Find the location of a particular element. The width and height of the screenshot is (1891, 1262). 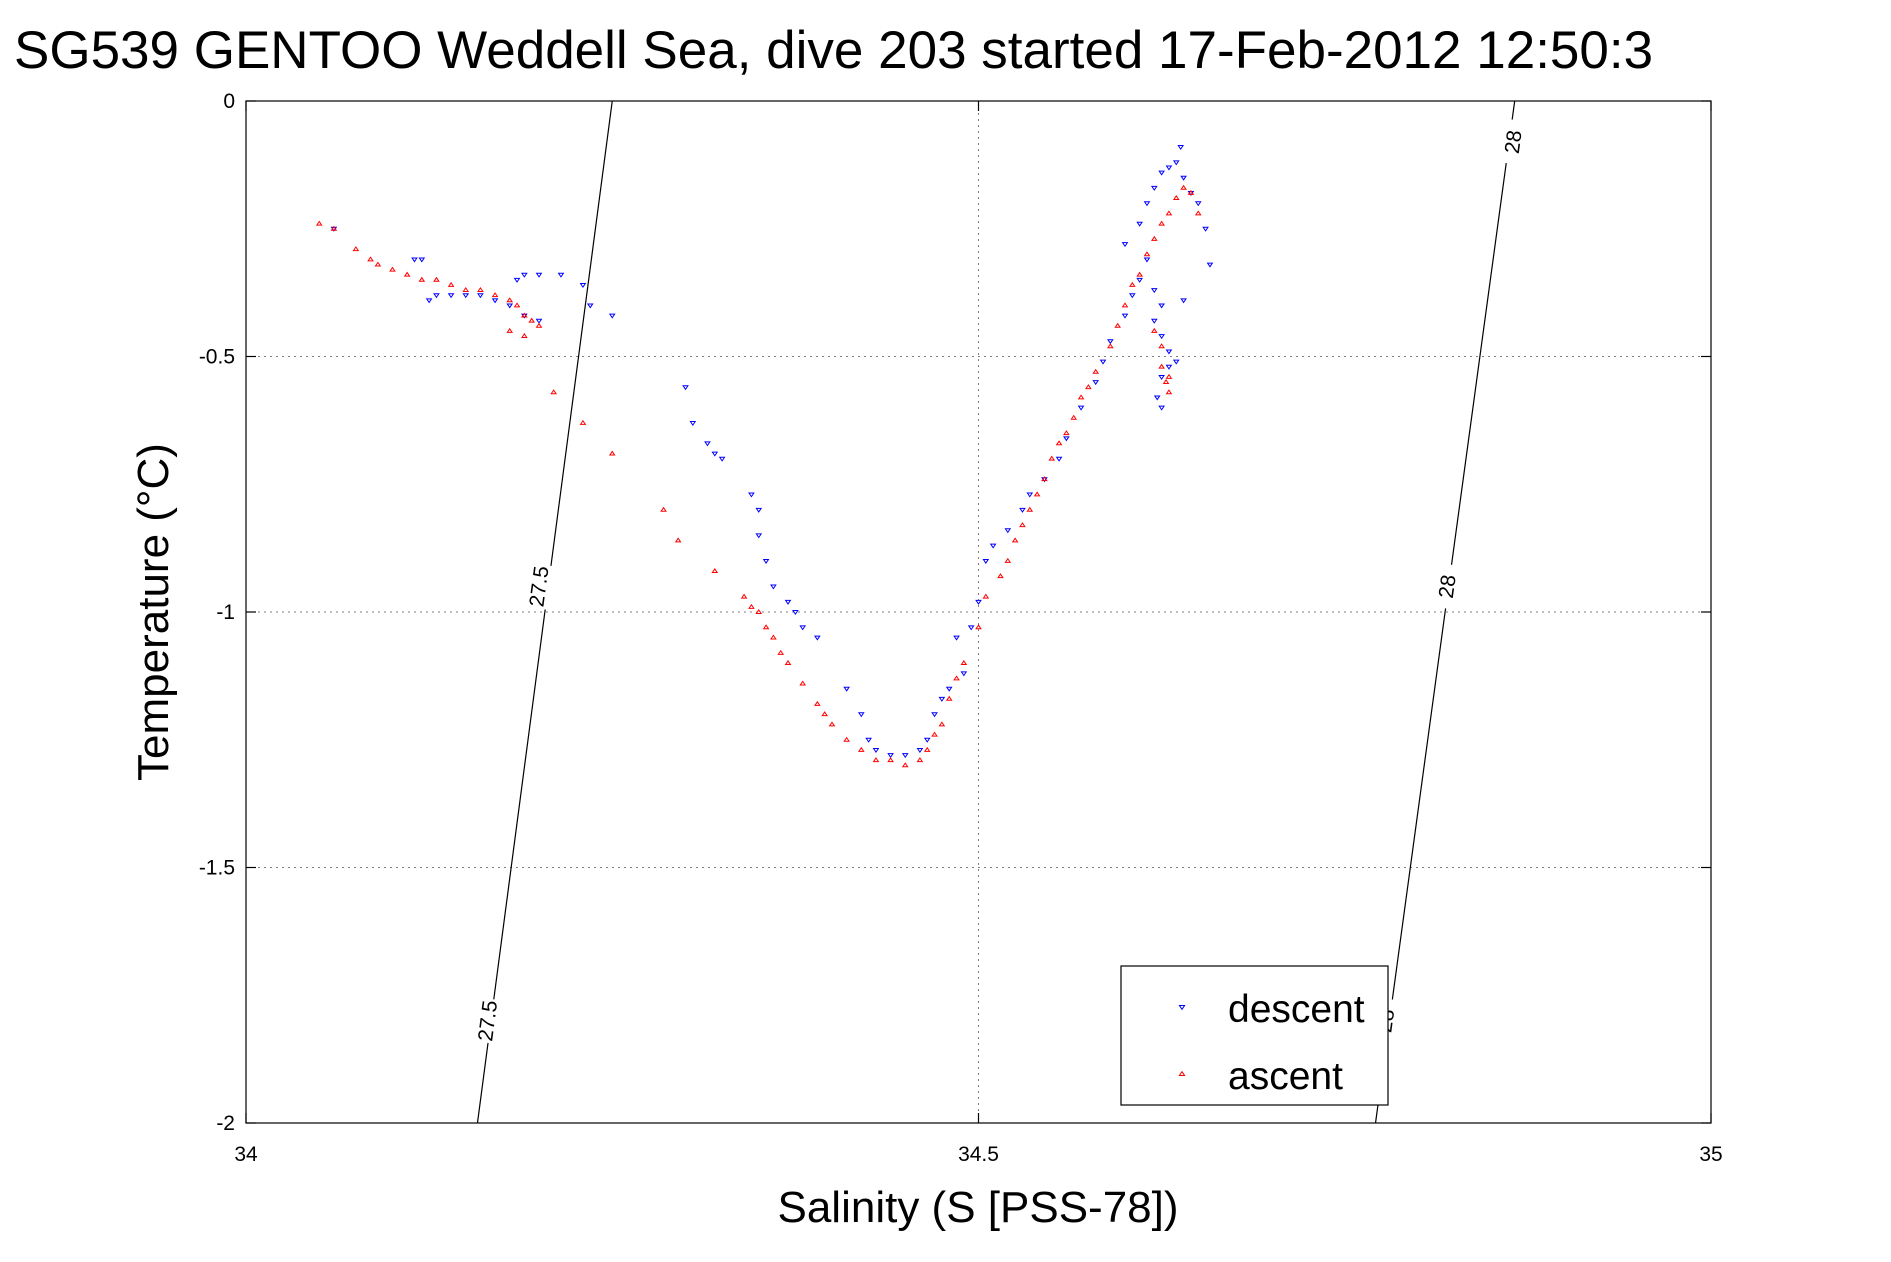

legend-descent-marker is located at coordinates (1182, 1007).